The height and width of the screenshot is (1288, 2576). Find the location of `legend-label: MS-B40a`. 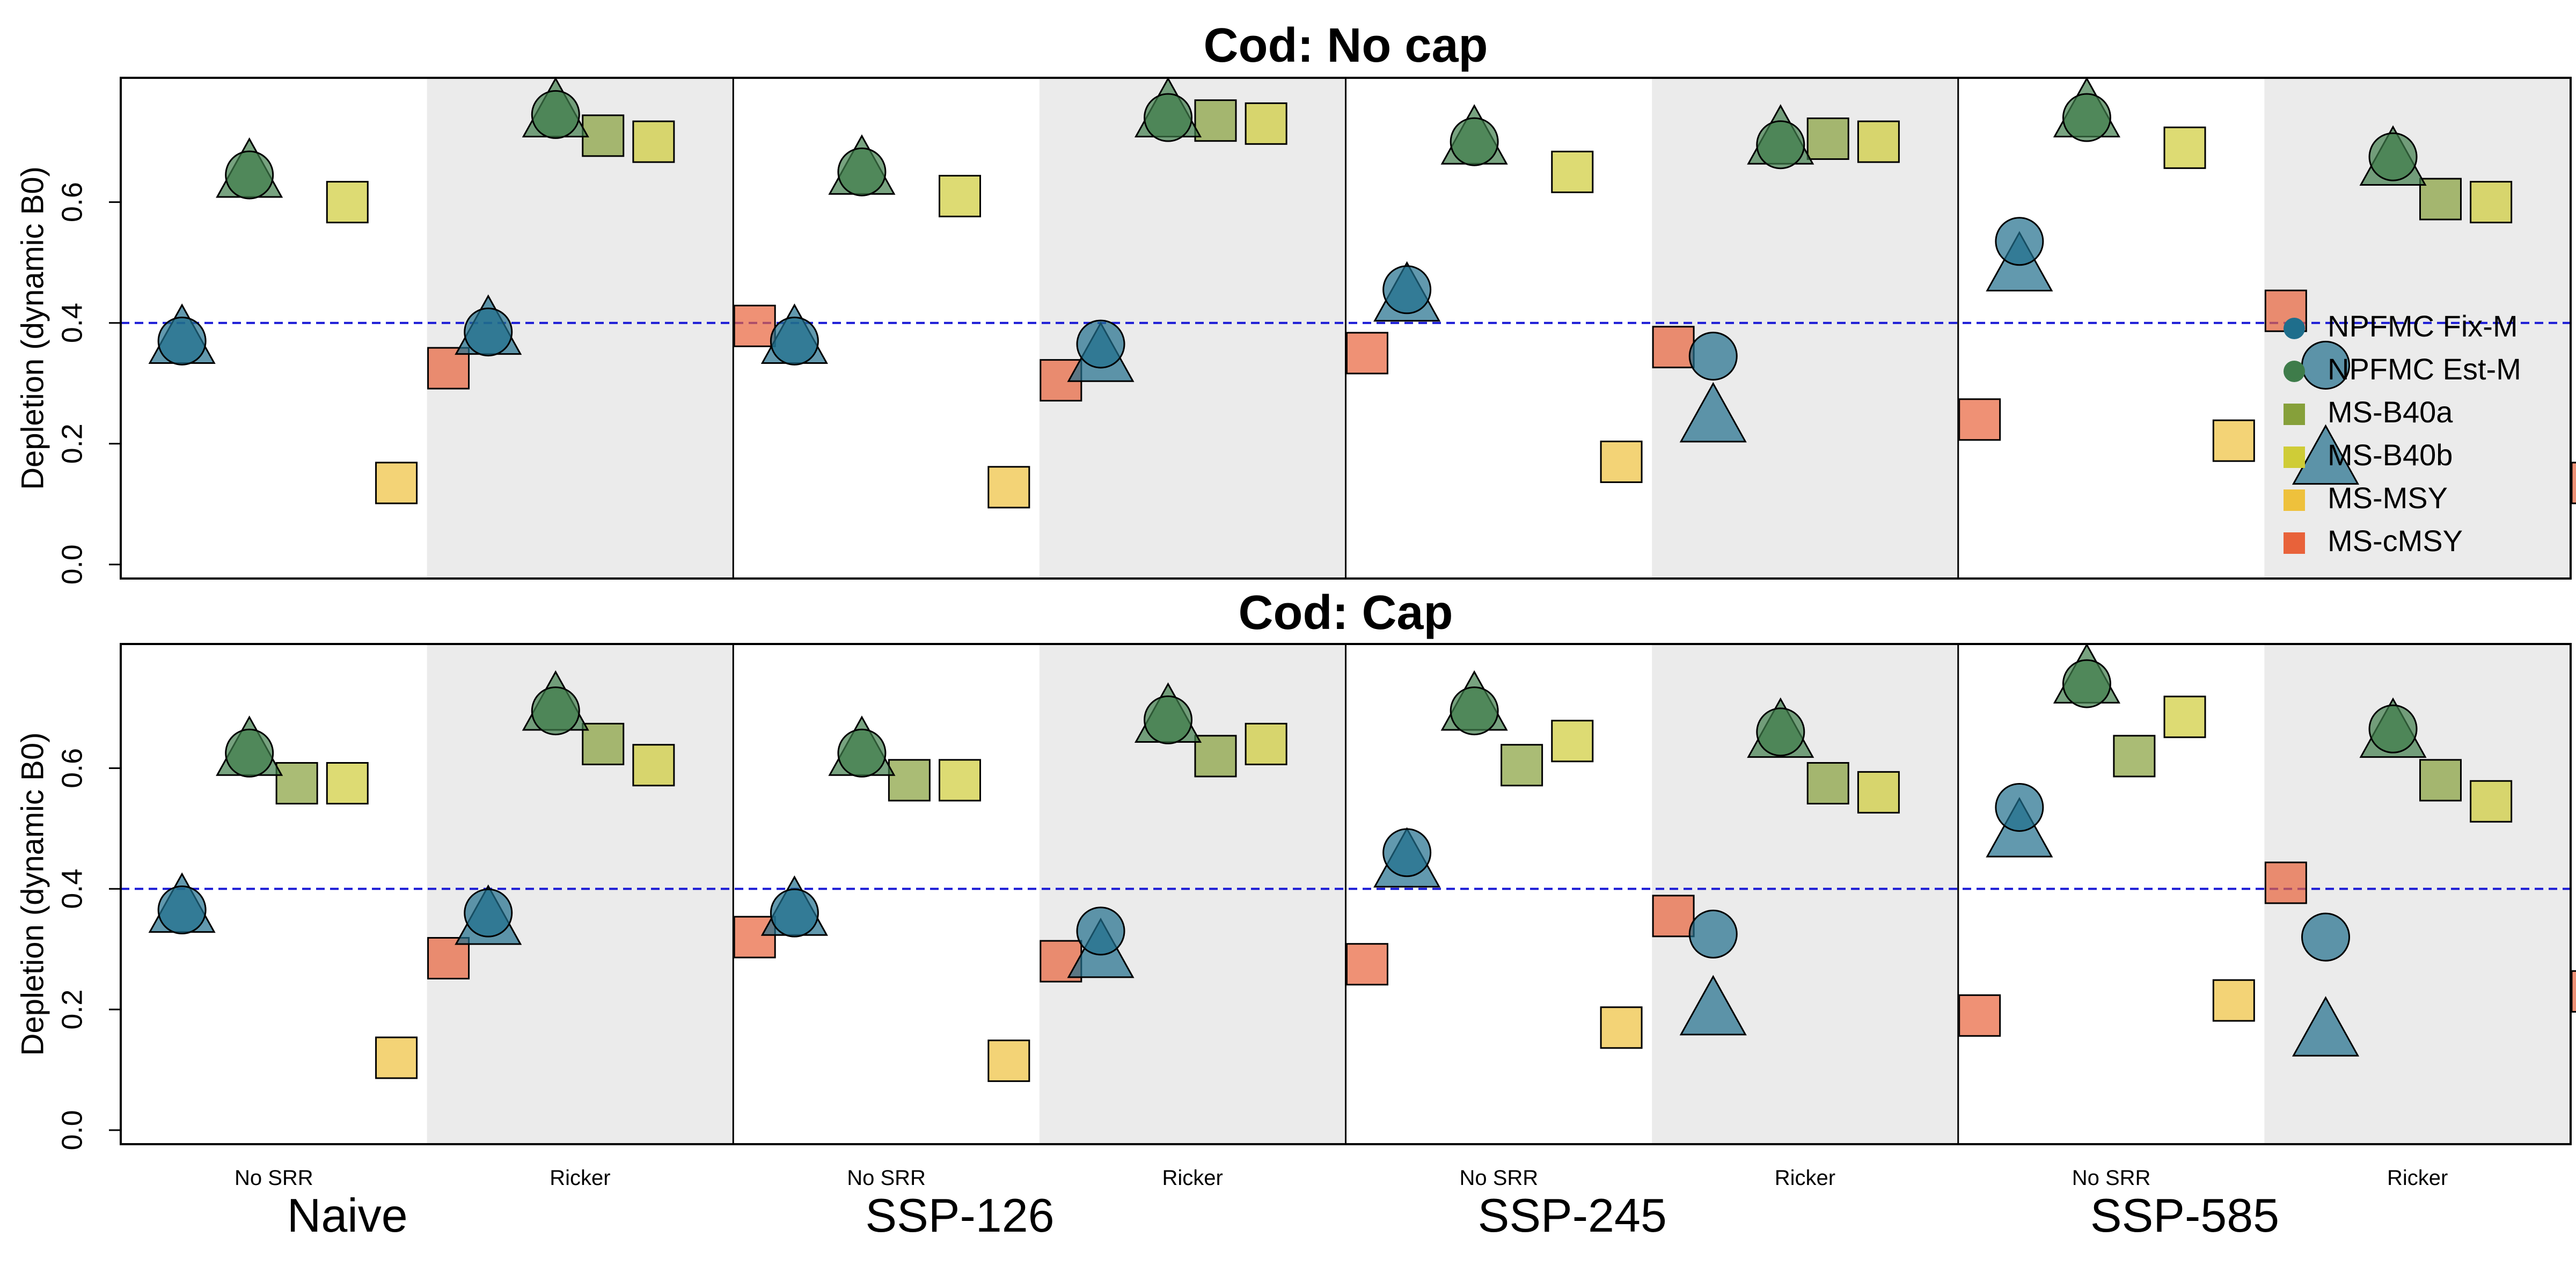

legend-label: MS-B40a is located at coordinates (2390, 412).